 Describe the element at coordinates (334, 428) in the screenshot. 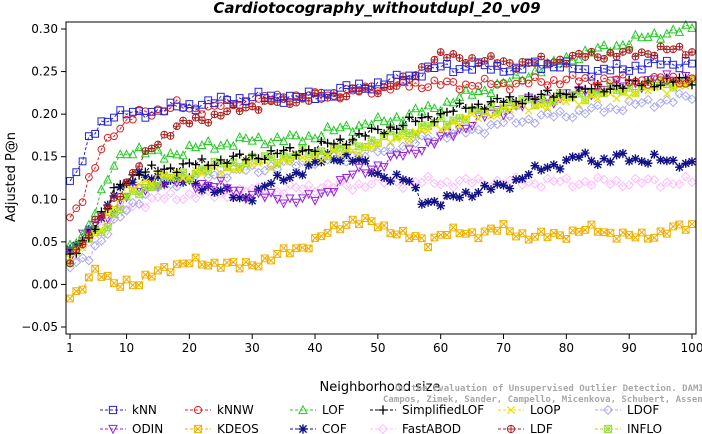

I see `legend-label: COF` at that location.